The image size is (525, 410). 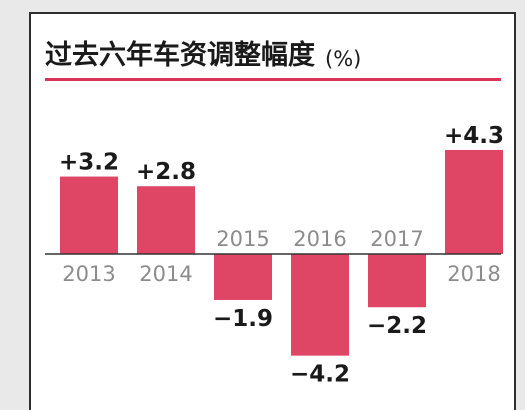 I want to click on chart-title: 过去六年车资调整幅度, so click(x=180, y=55).